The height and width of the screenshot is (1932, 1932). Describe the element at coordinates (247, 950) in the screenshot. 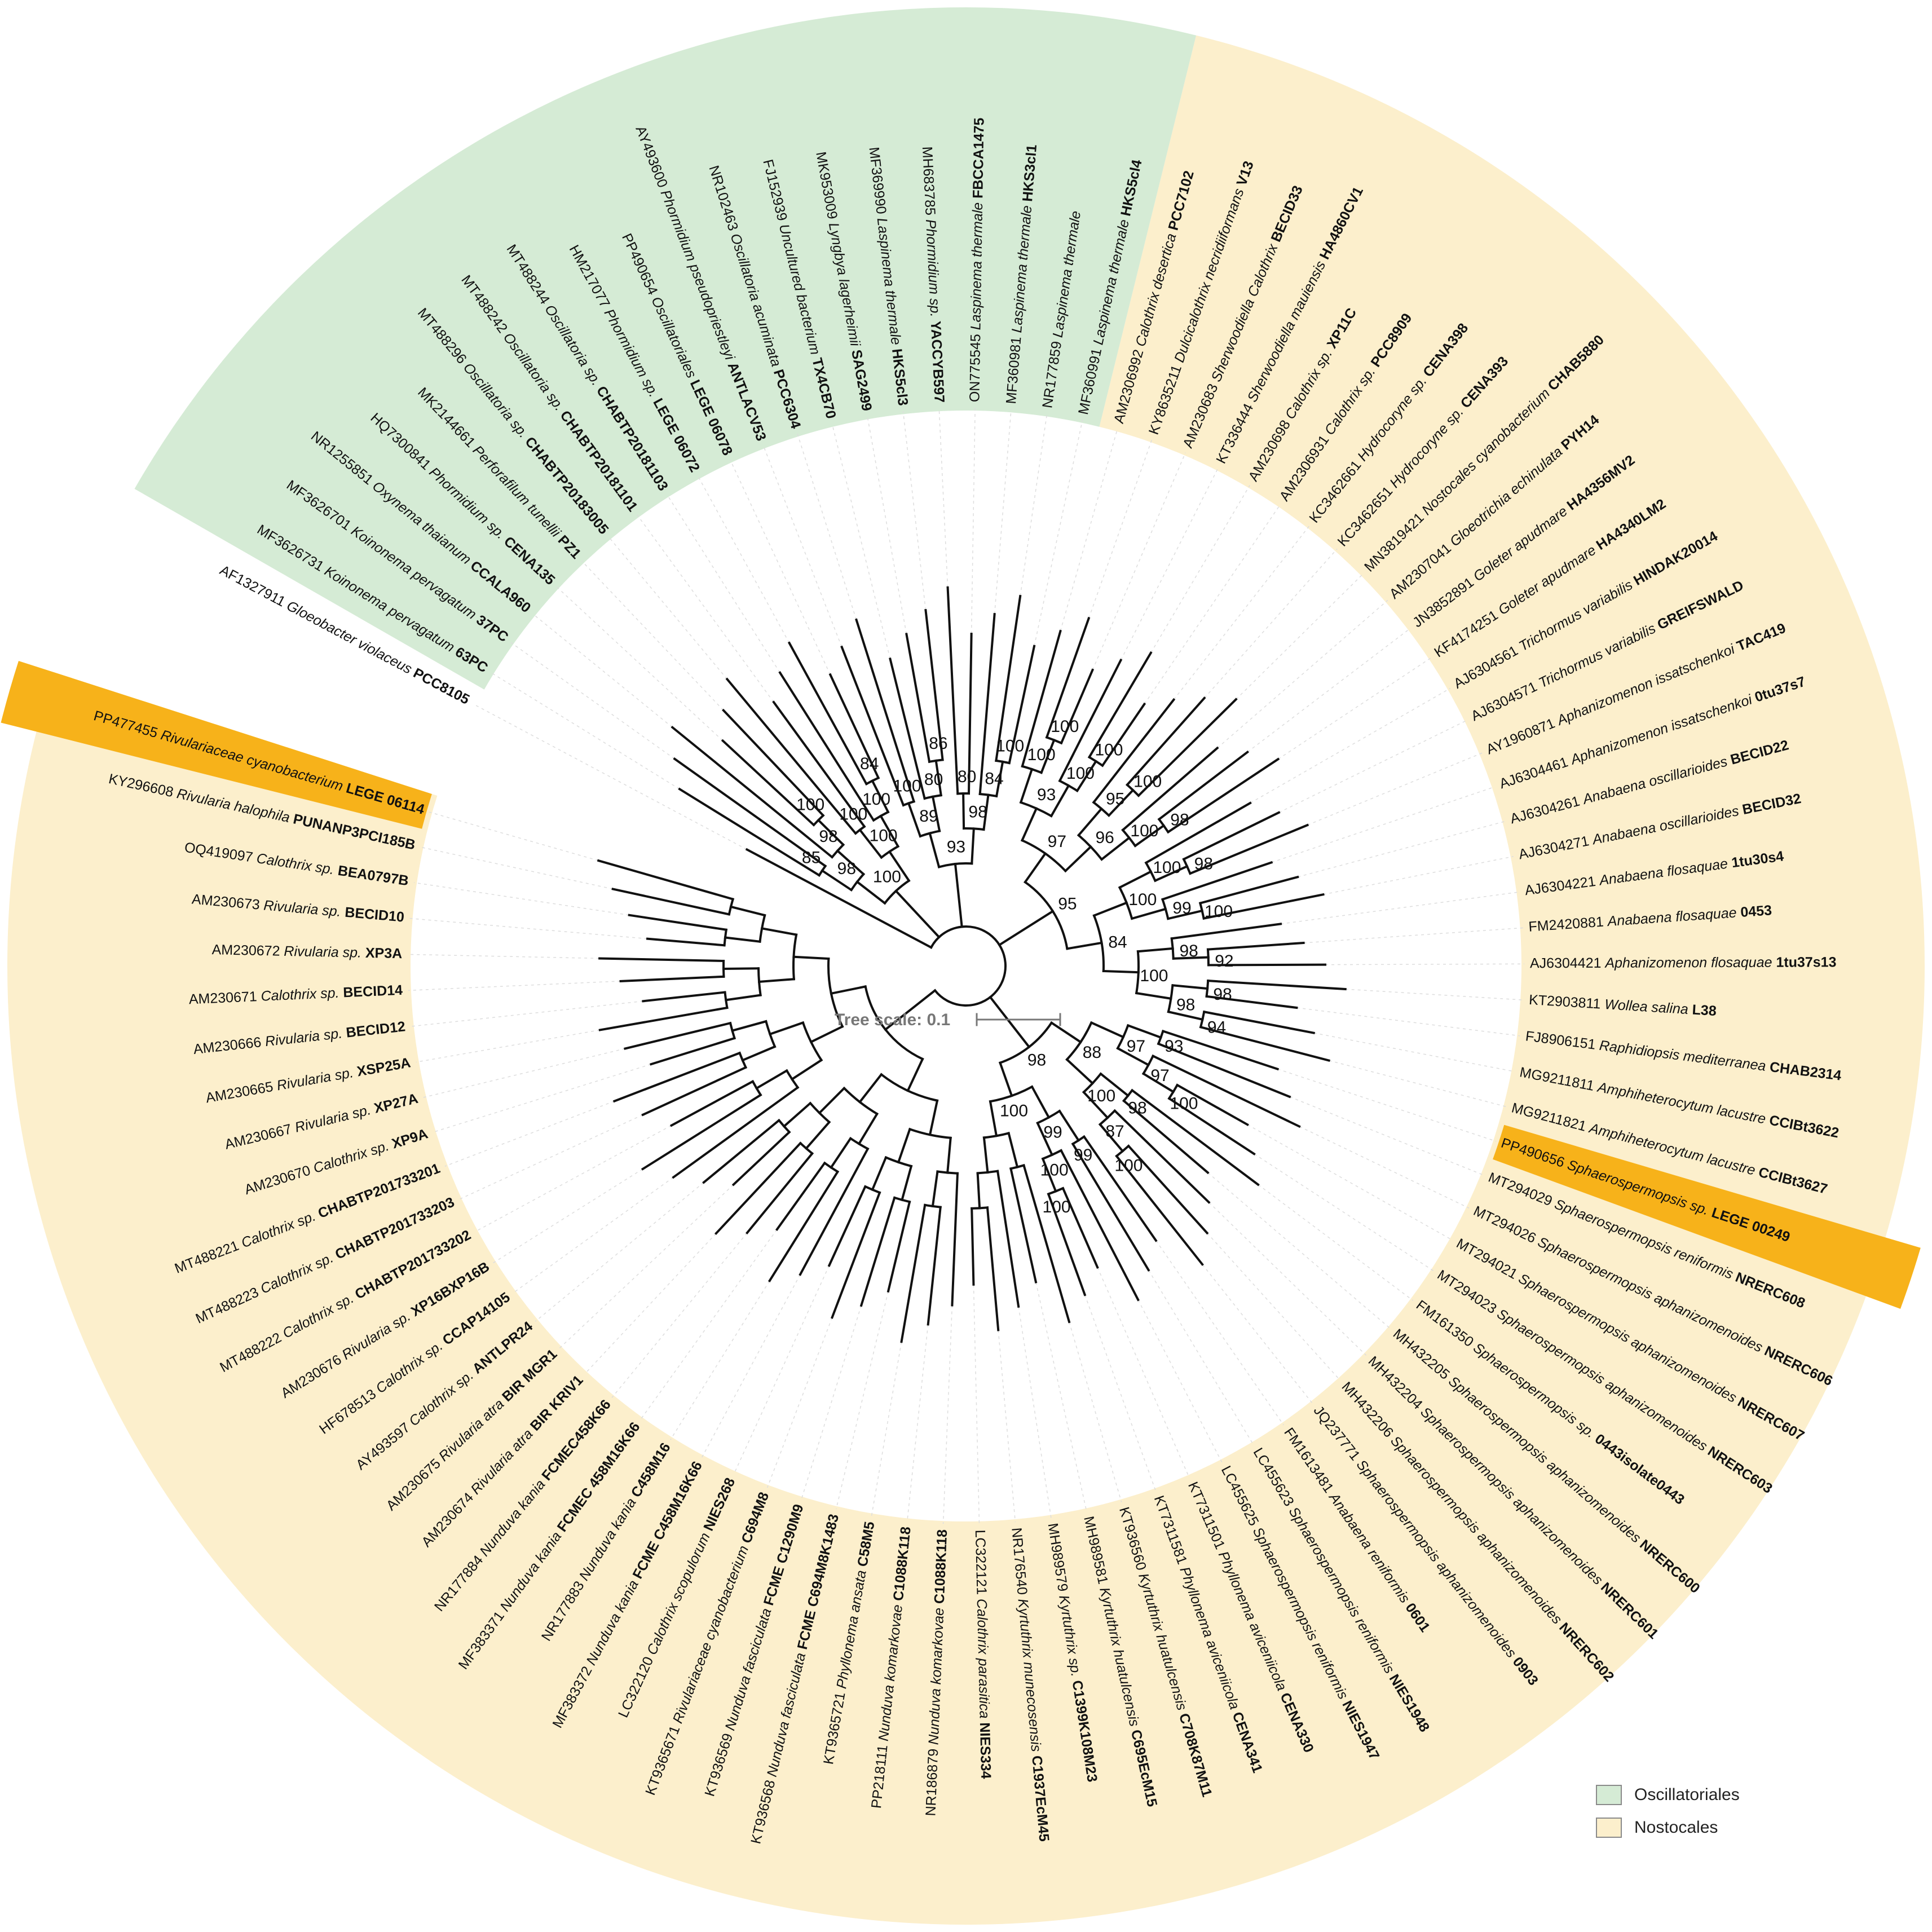

I see `leaf-accession: AM230672` at that location.